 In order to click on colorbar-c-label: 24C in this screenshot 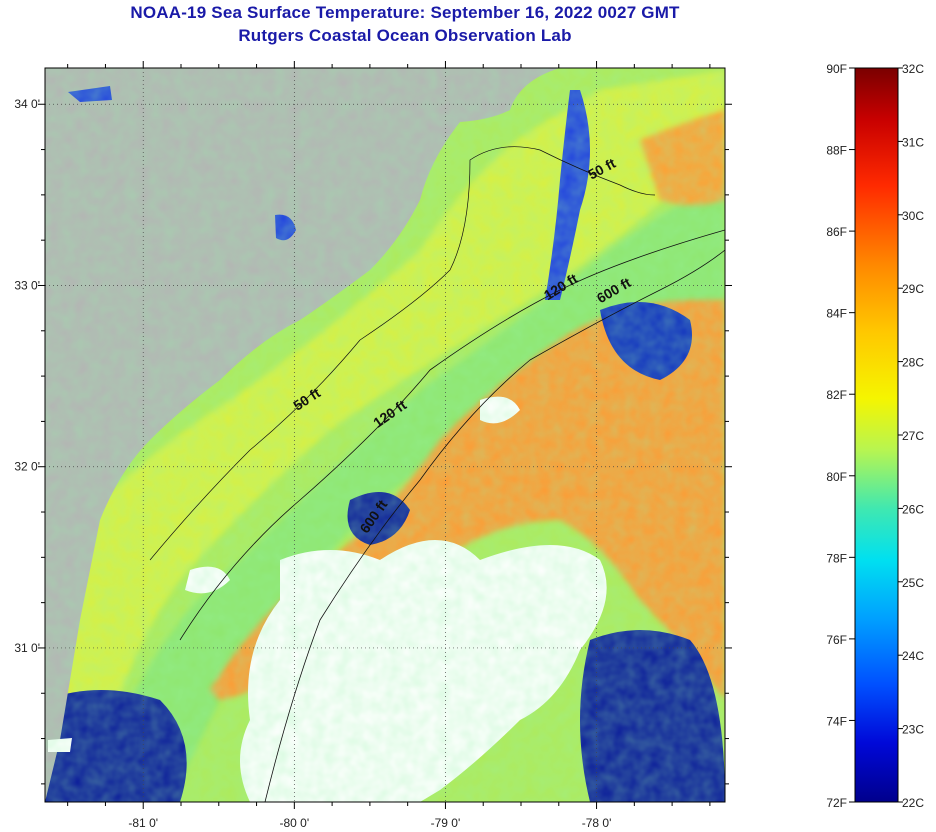, I will do `click(913, 656)`.